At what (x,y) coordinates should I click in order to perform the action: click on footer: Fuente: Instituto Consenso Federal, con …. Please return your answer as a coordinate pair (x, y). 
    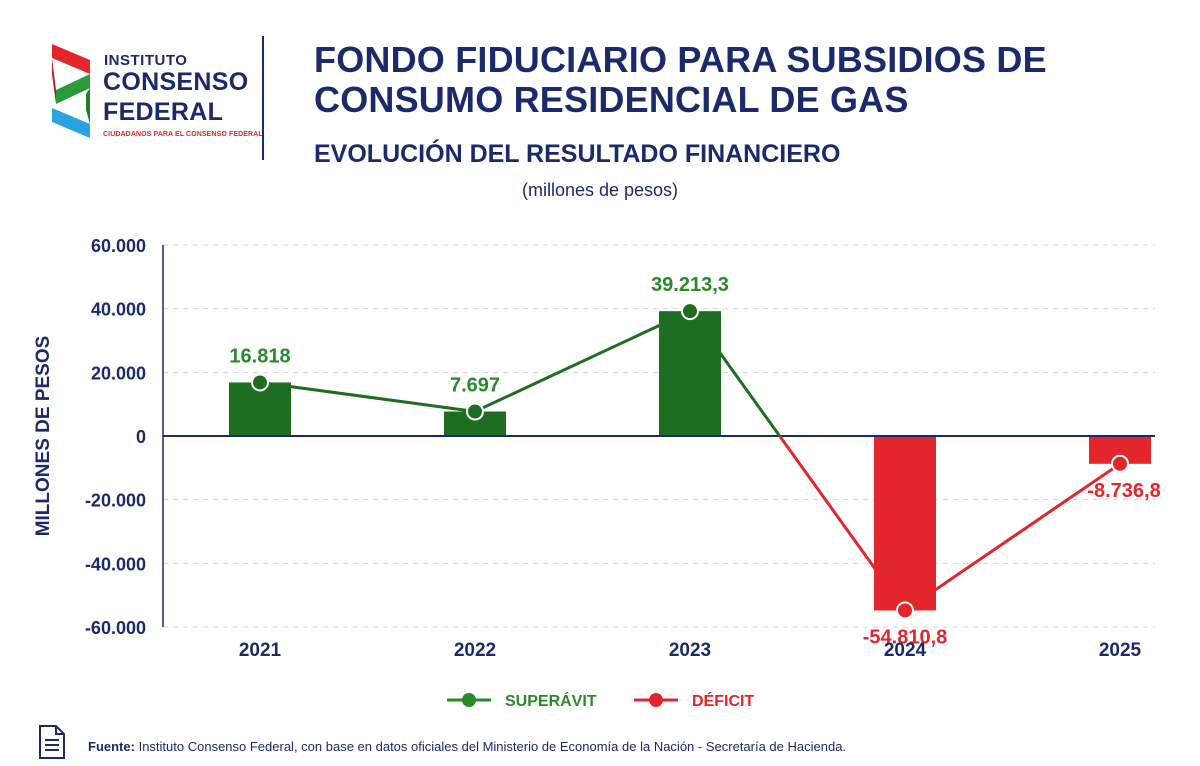
    Looking at the image, I should click on (606, 742).